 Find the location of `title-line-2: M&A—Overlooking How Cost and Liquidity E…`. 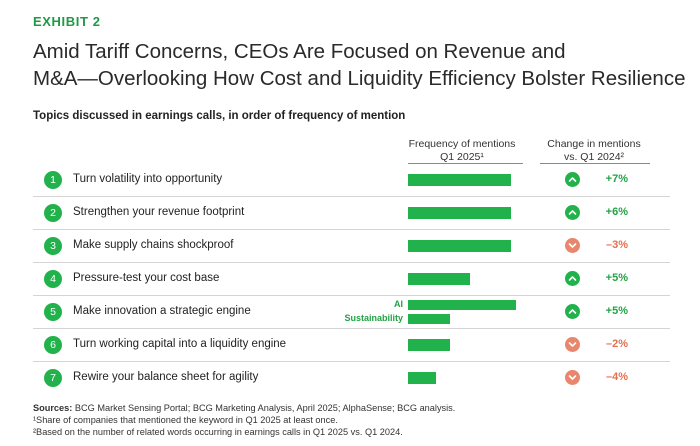

title-line-2: M&A—Overlooking How Cost and Liquidity E… is located at coordinates (359, 78).